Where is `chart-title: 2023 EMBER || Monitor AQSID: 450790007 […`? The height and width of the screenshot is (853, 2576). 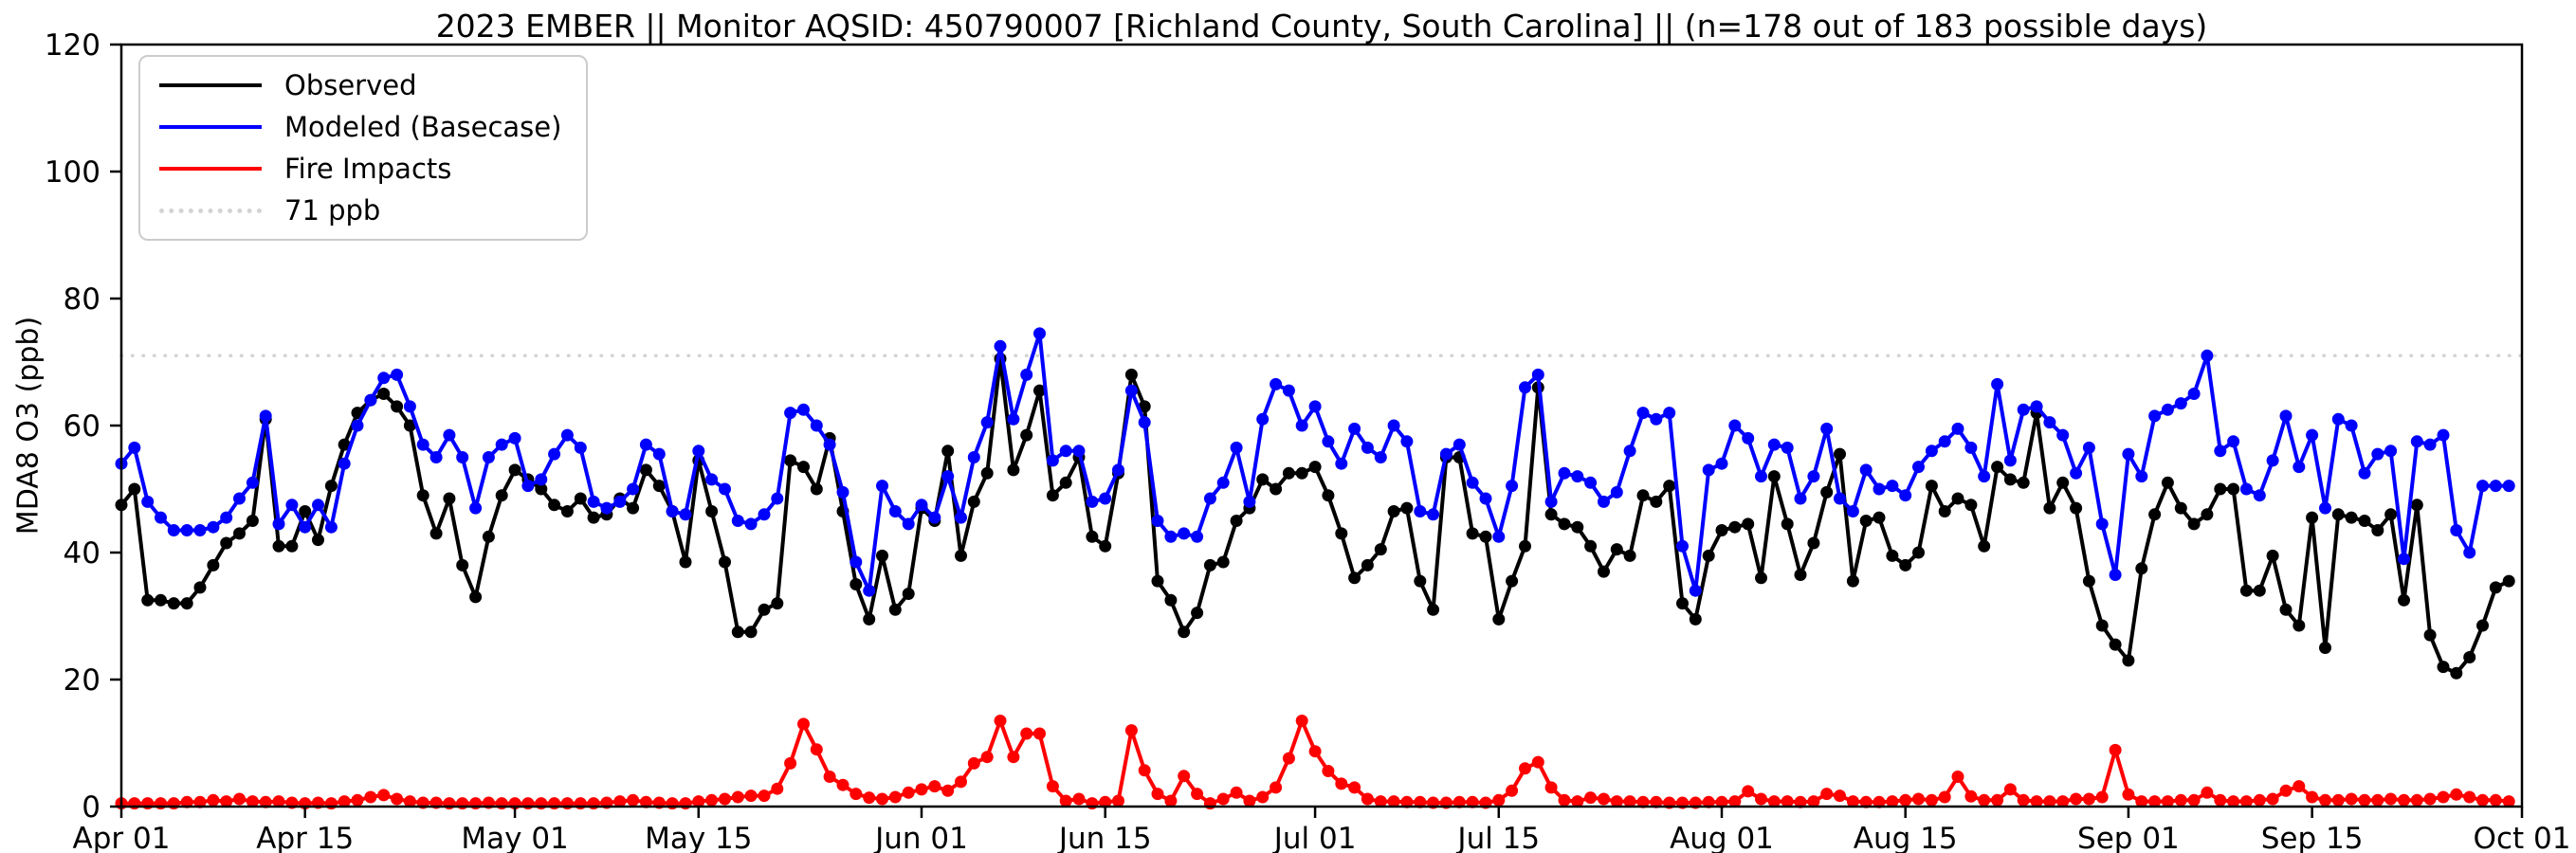
chart-title: 2023 EMBER || Monitor AQSID: 450790007 [… is located at coordinates (1321, 26).